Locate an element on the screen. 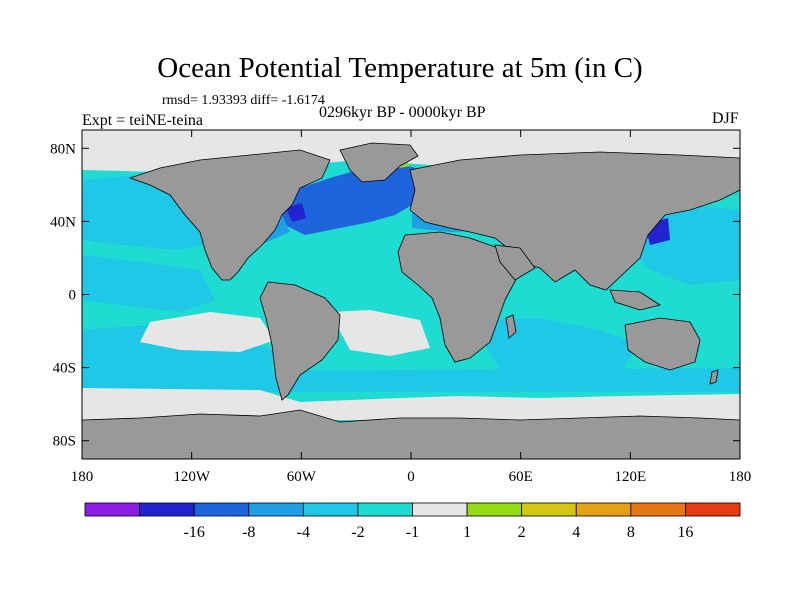 The image size is (800, 600). gulf-stream-cold-spot is located at coordinates (296, 212).